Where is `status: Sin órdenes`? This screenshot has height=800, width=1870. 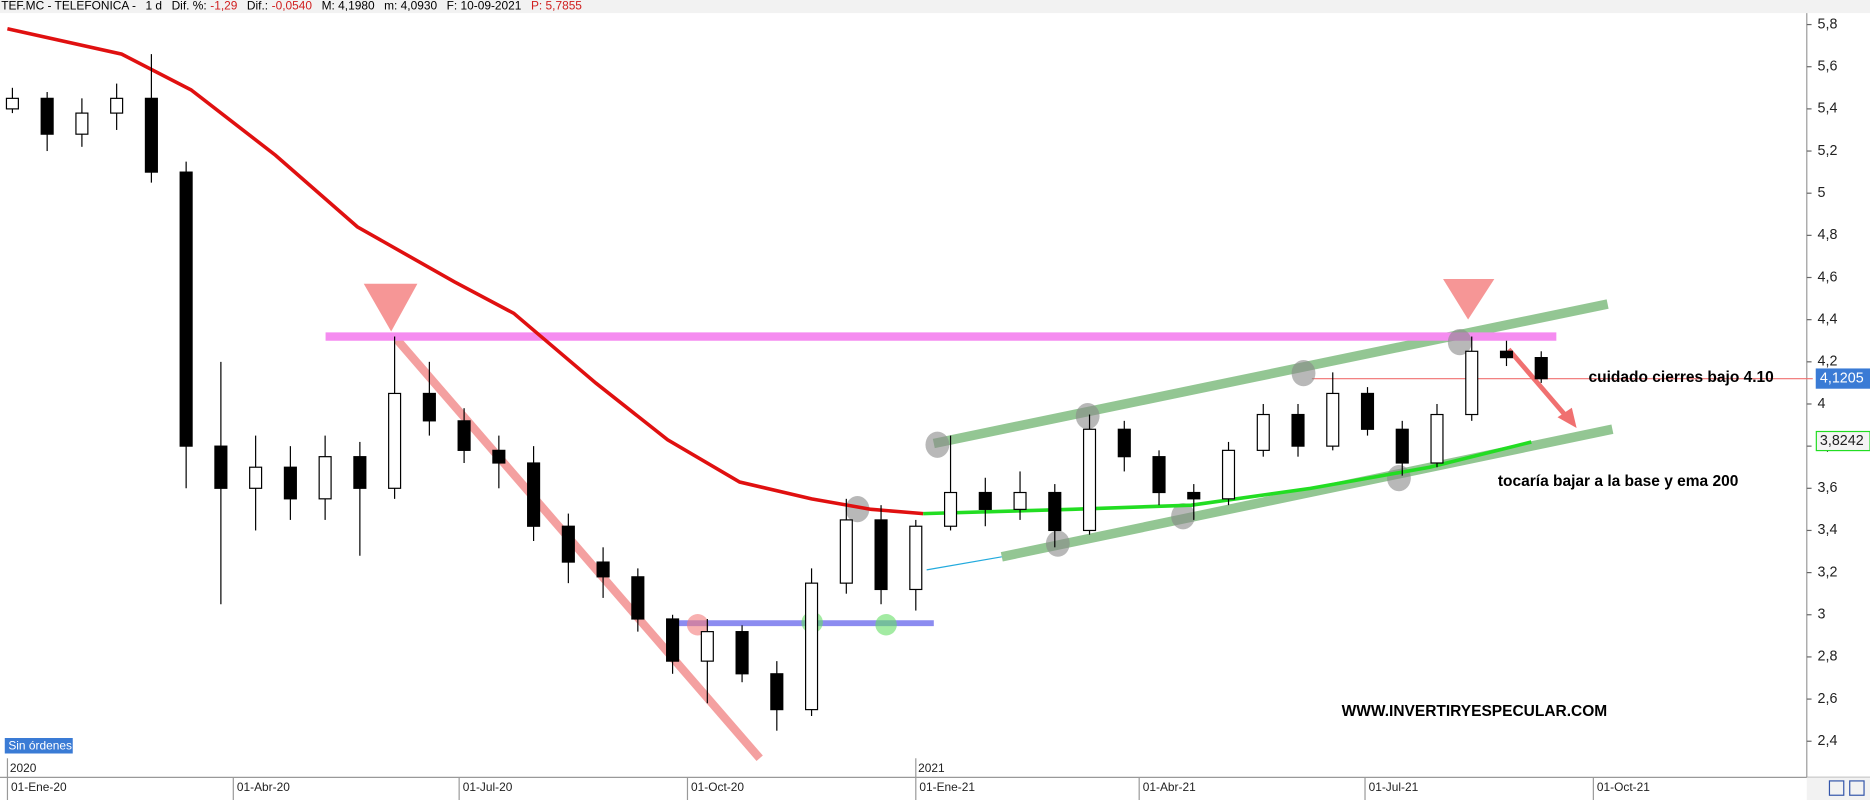 status: Sin órdenes is located at coordinates (40, 746).